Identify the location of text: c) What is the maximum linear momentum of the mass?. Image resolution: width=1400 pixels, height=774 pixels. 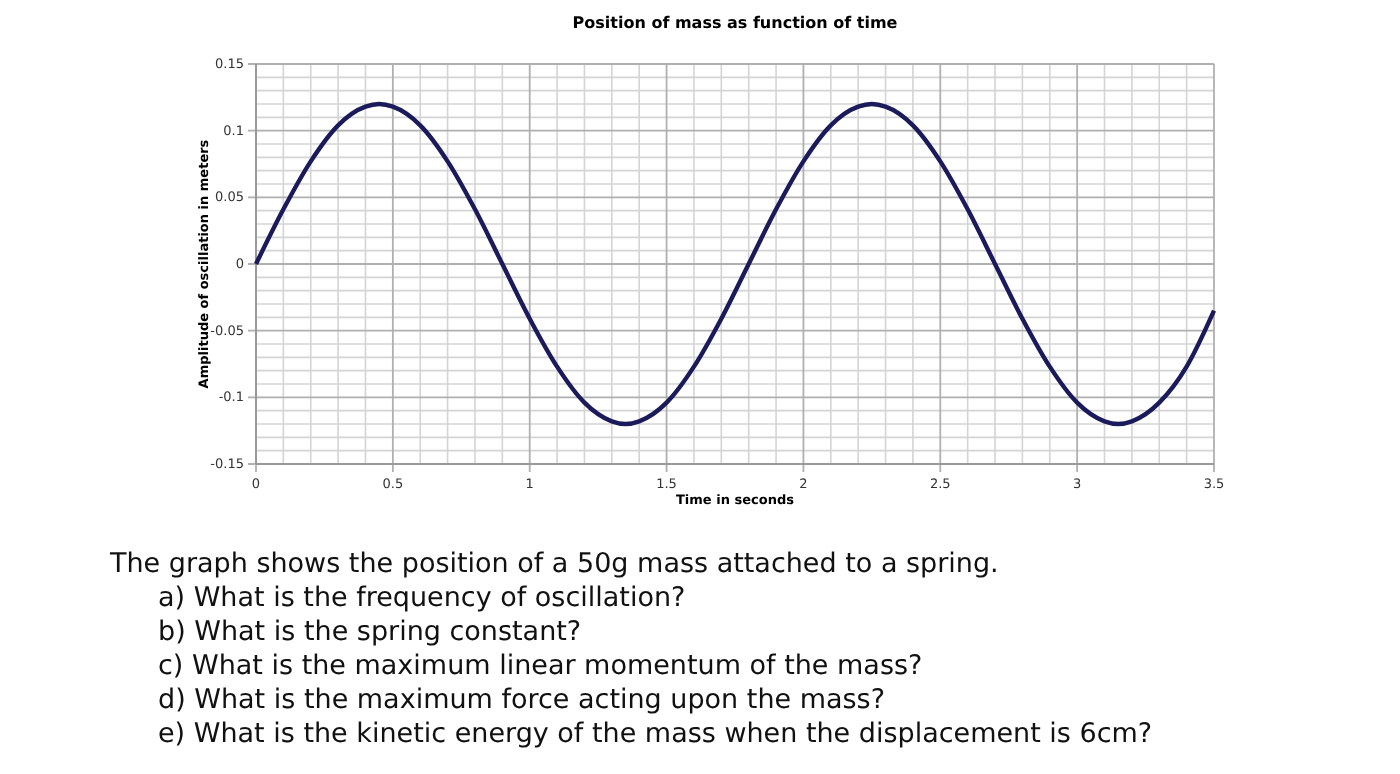
(540, 666).